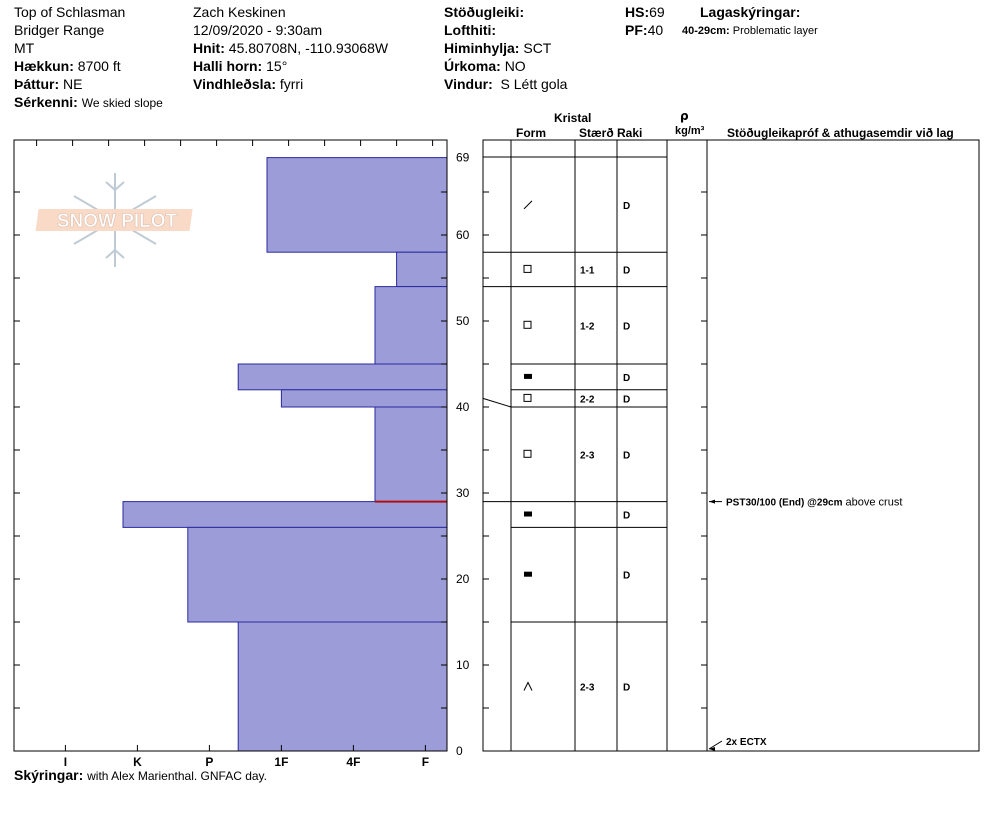 The image size is (994, 840). Describe the element at coordinates (645, 12) in the screenshot. I see `snow-height: HS:69` at that location.